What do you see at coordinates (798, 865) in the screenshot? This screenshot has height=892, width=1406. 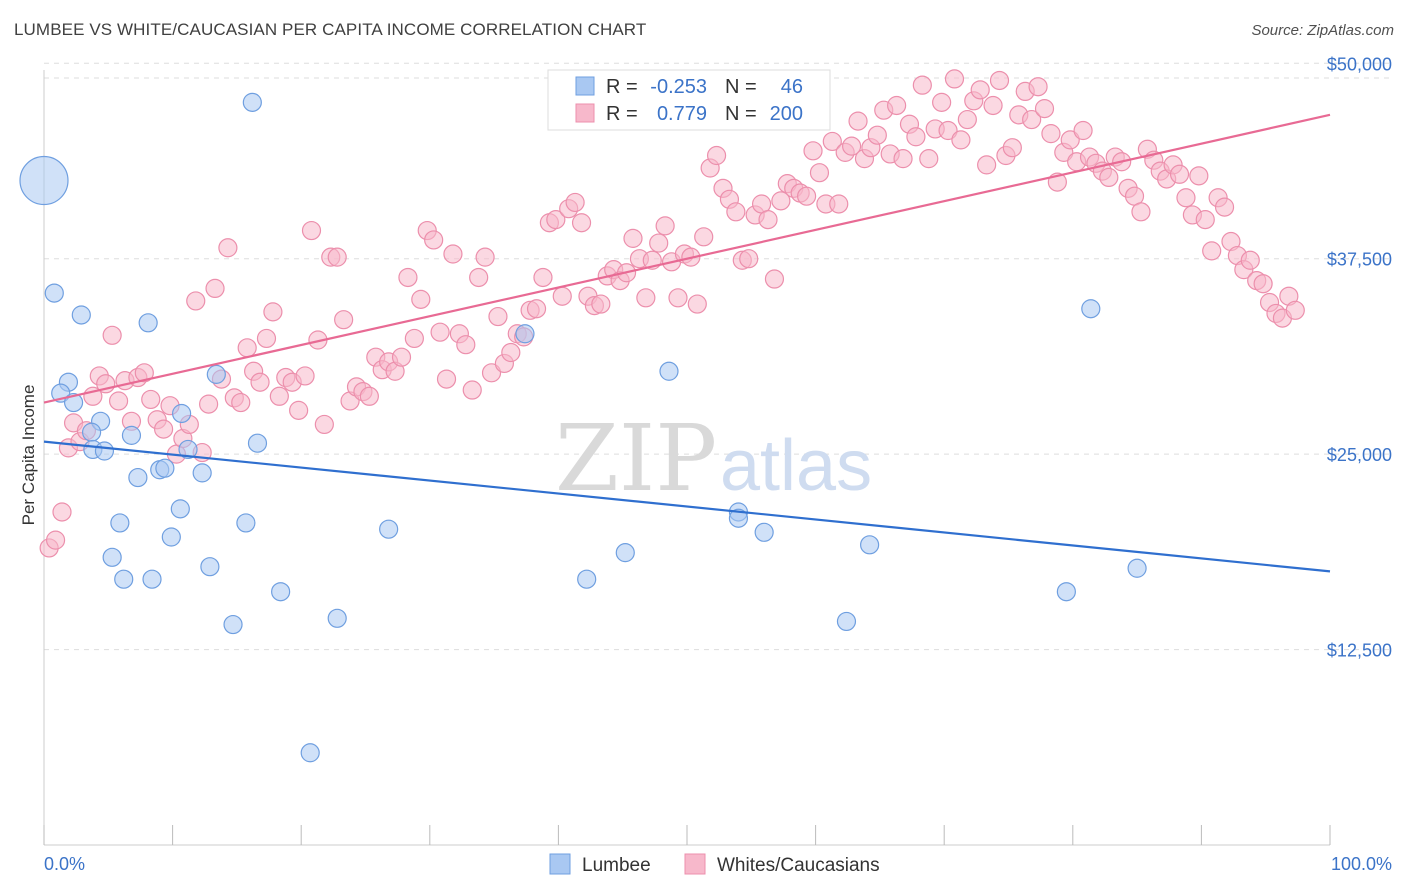 I see `bottom-legend-white: Whites/Caucasians` at bounding box center [798, 865].